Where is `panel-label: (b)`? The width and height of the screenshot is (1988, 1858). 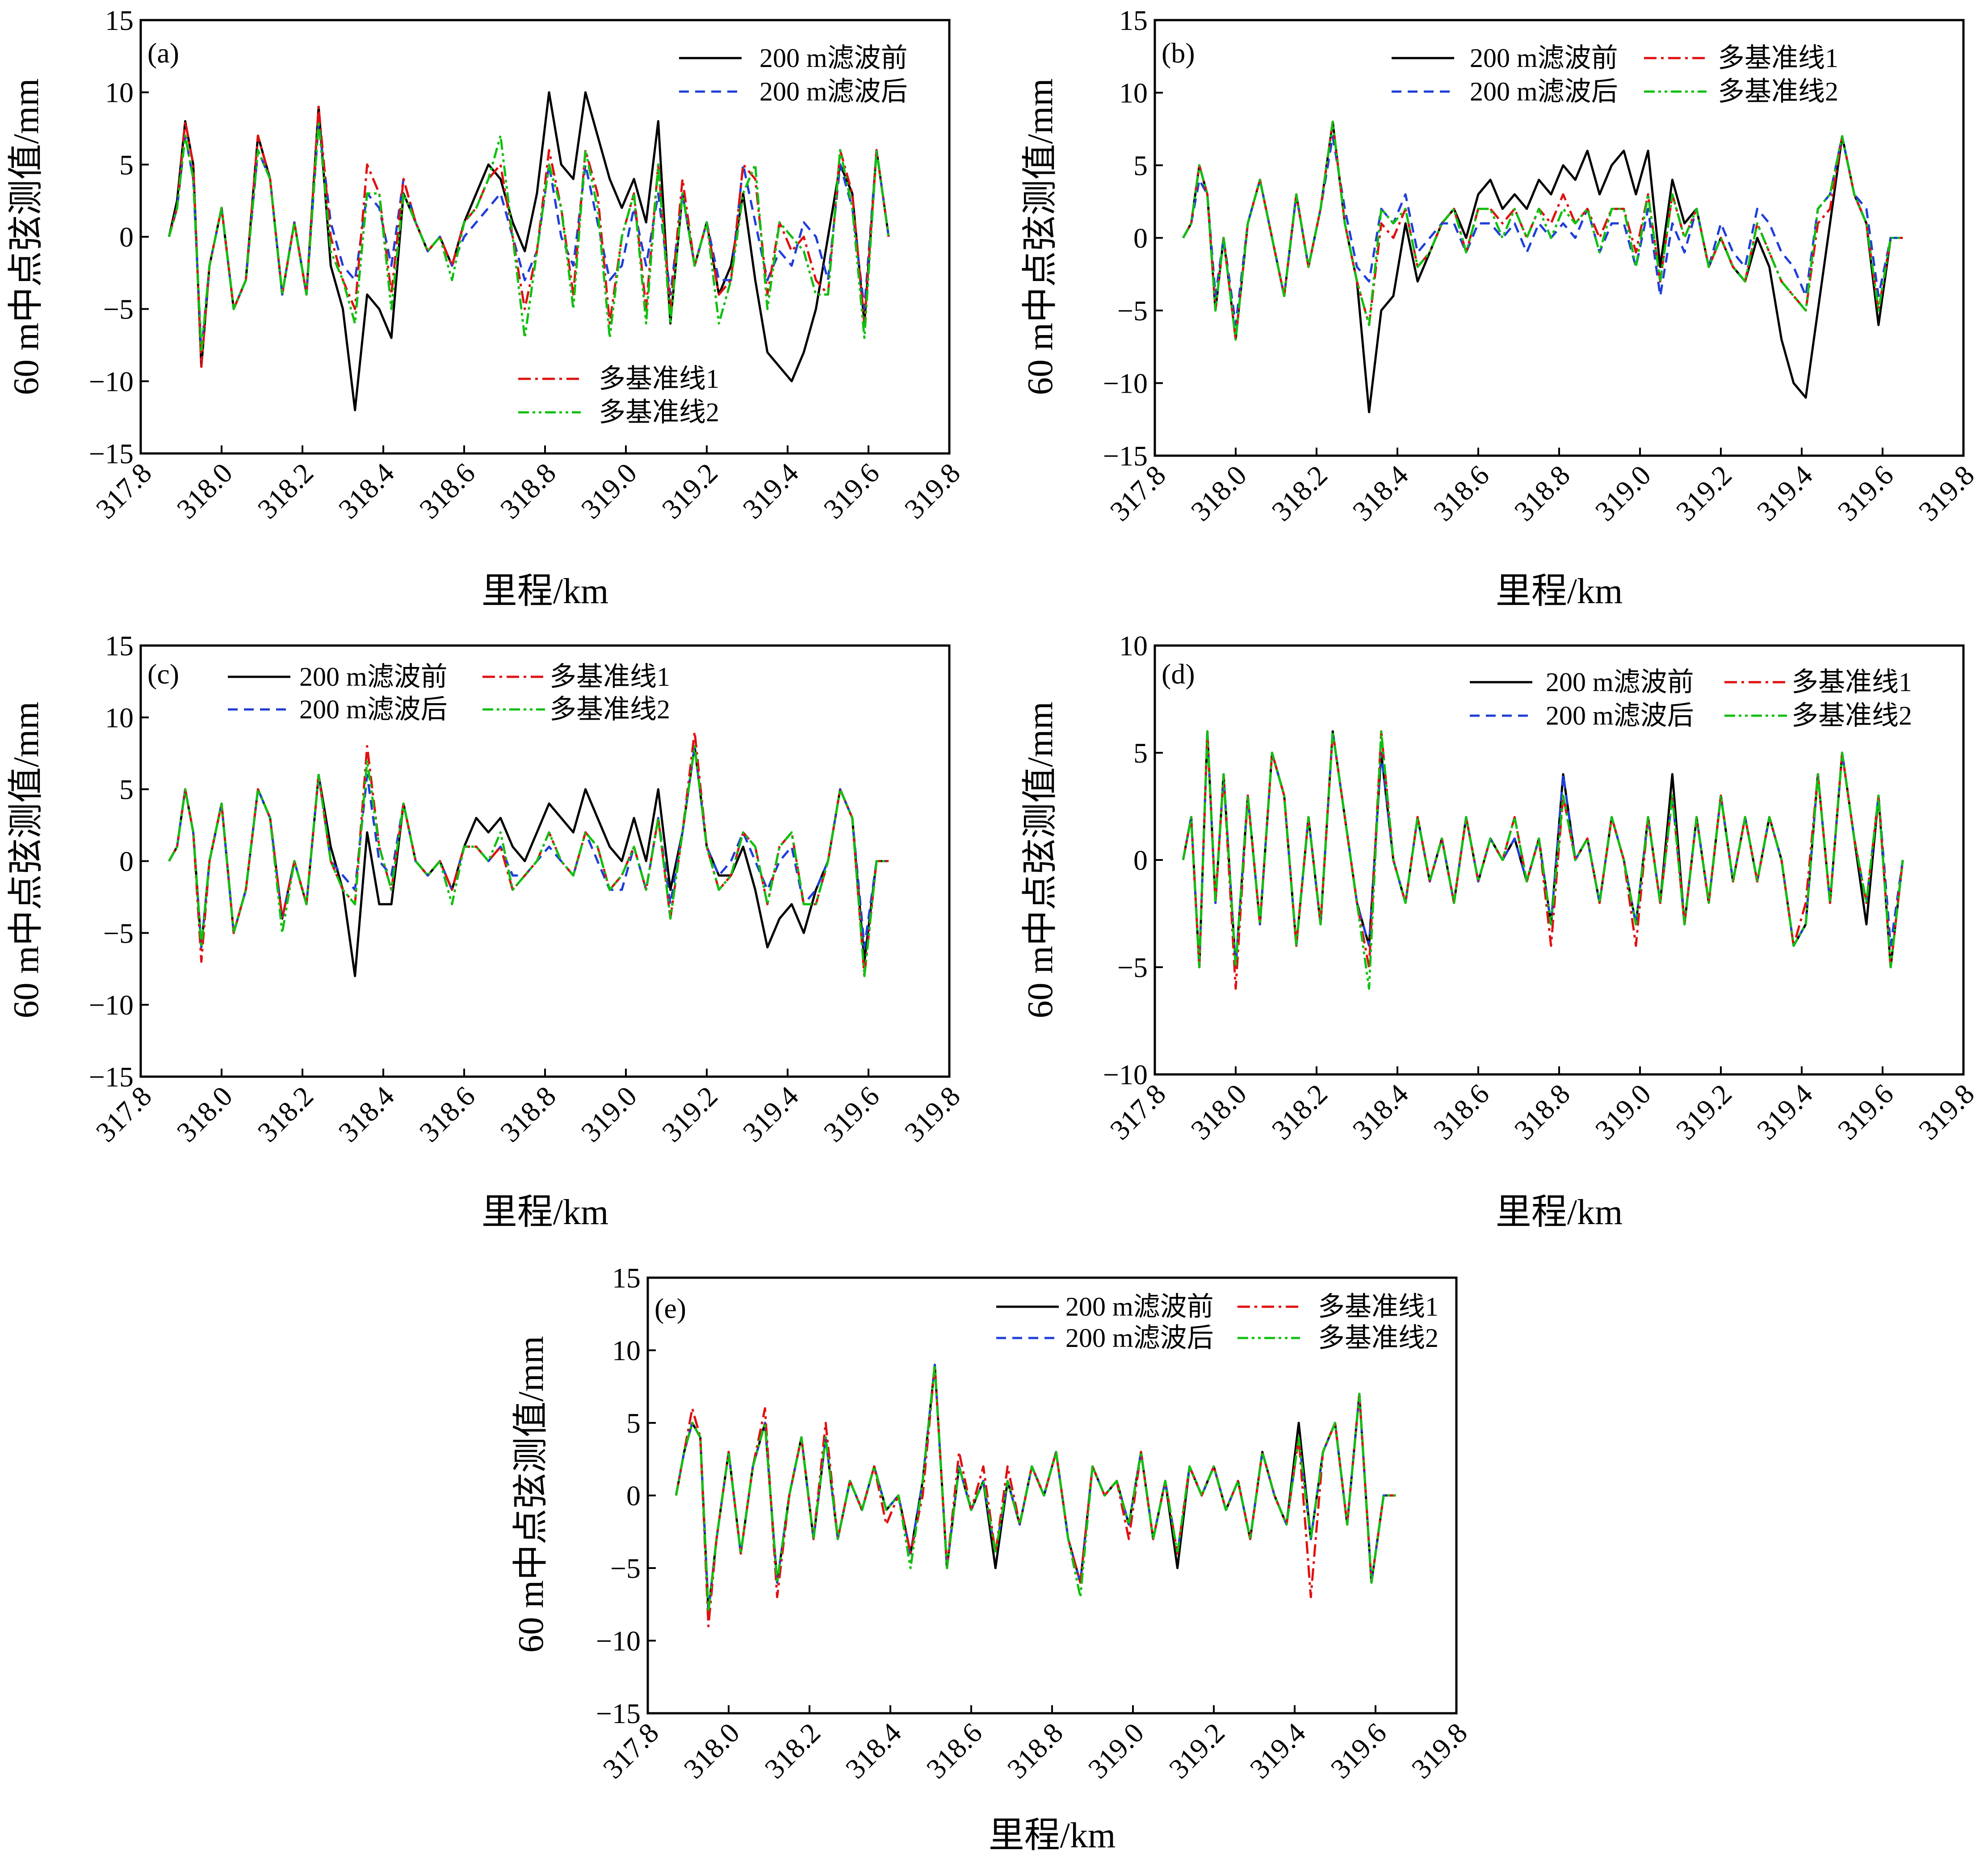
panel-label: (b) is located at coordinates (1178, 53).